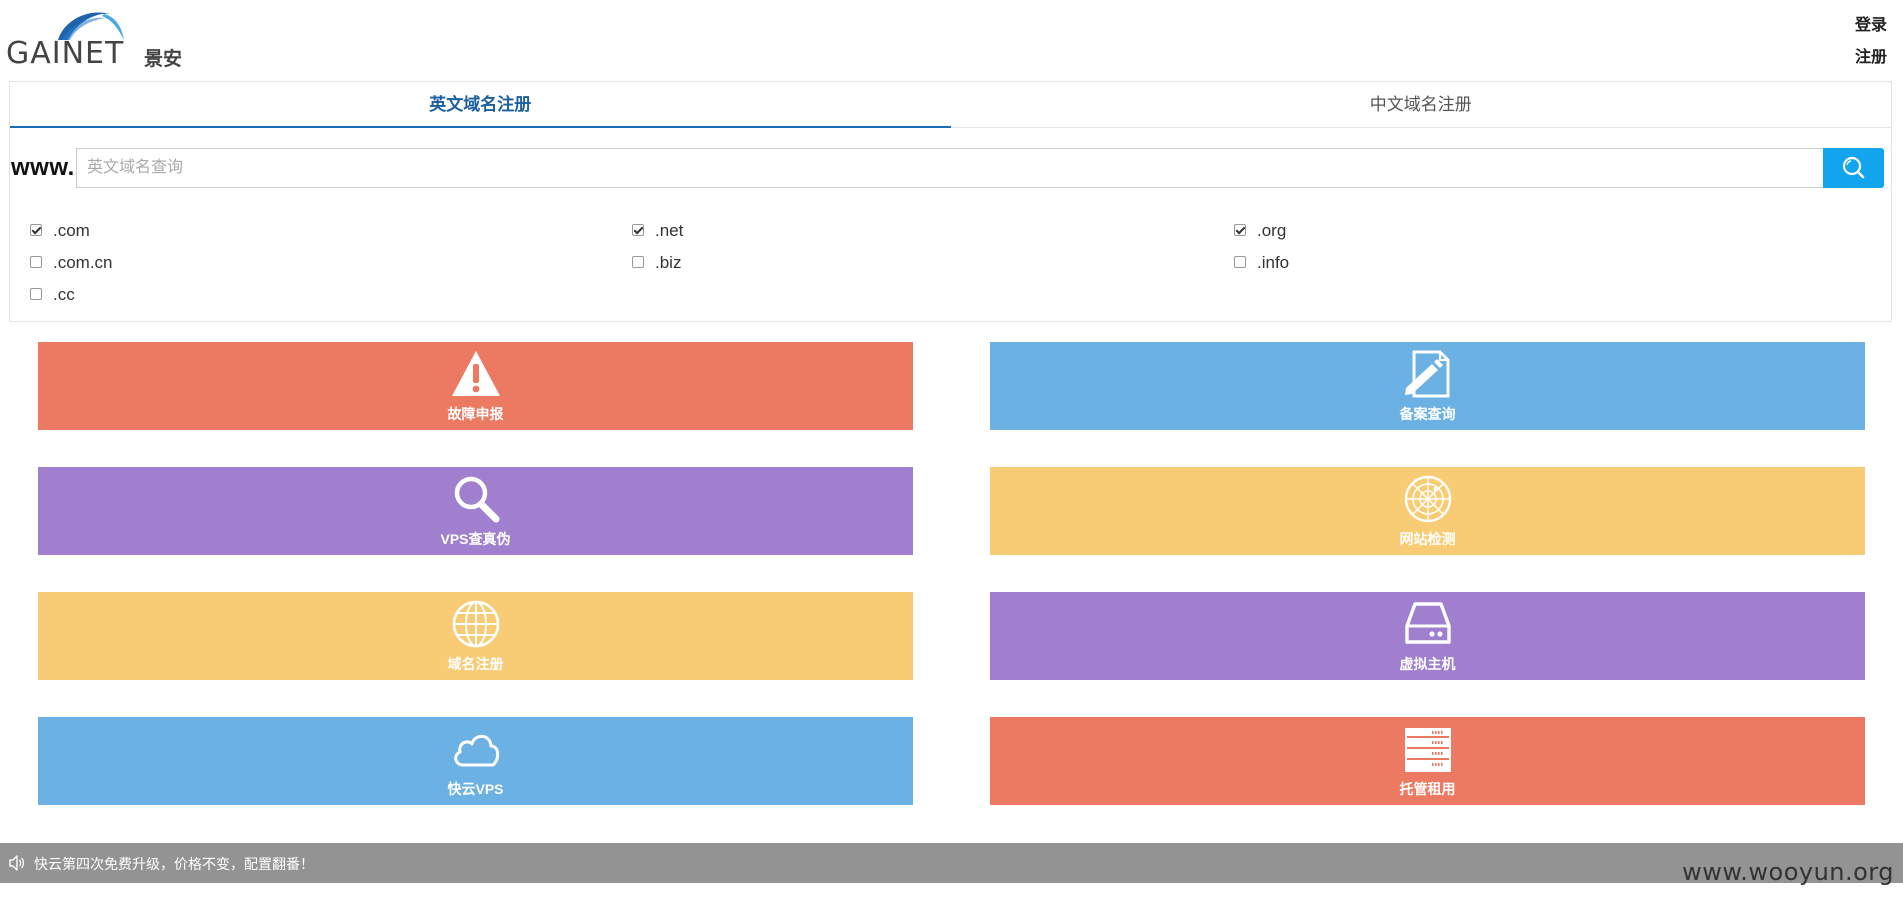 Image resolution: width=1903 pixels, height=899 pixels. I want to click on search-icon, so click(1853, 167).